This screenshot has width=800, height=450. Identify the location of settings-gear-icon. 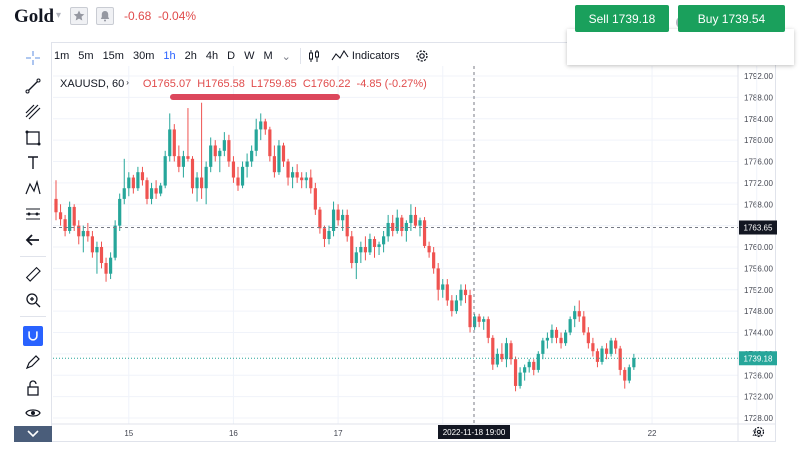
(422, 56).